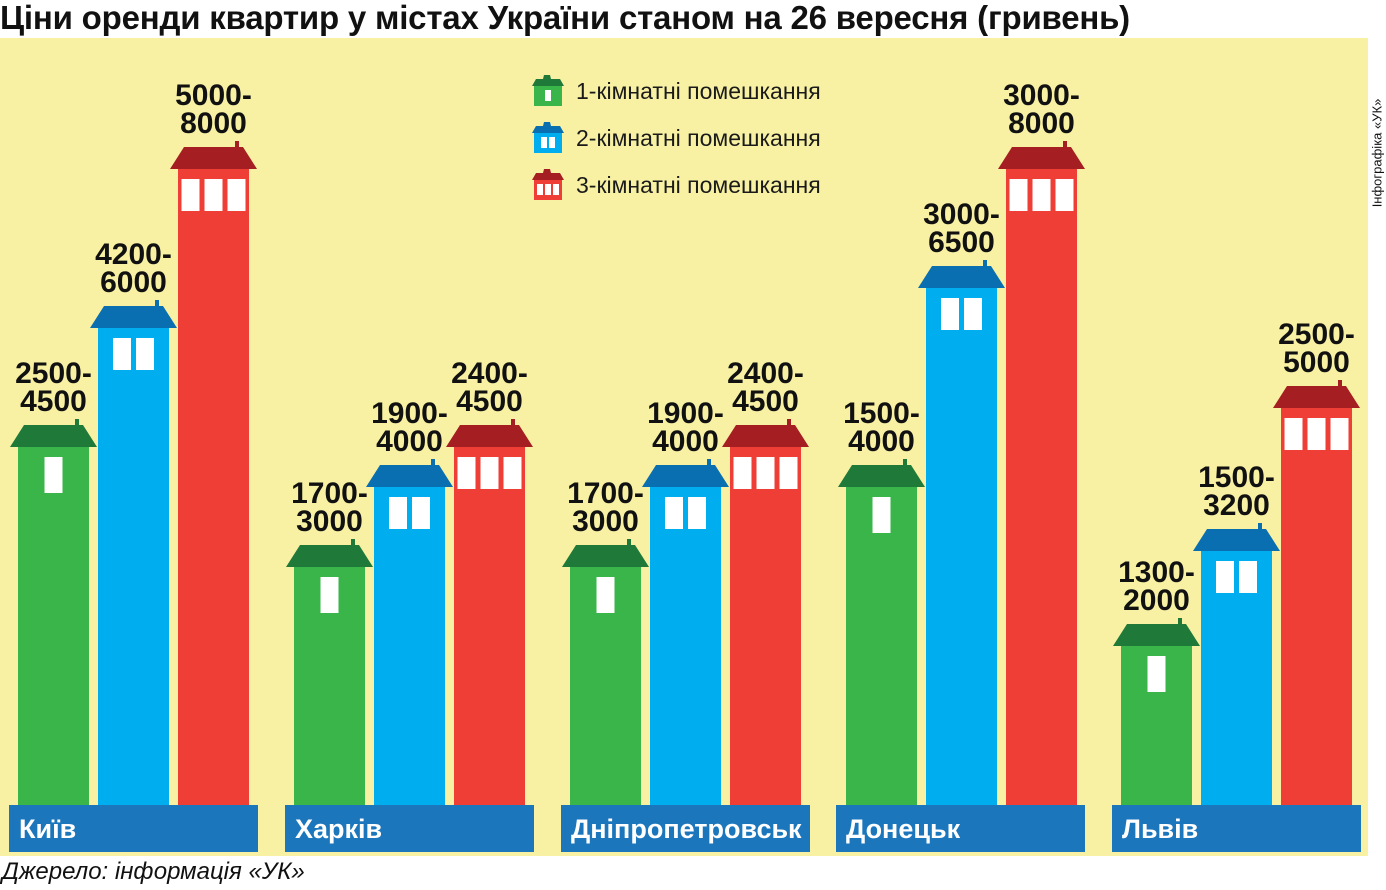 The width and height of the screenshot is (1386, 890). What do you see at coordinates (698, 185) in the screenshot?
I see `legend-label-3-room: 3-кімнатні помешкання` at bounding box center [698, 185].